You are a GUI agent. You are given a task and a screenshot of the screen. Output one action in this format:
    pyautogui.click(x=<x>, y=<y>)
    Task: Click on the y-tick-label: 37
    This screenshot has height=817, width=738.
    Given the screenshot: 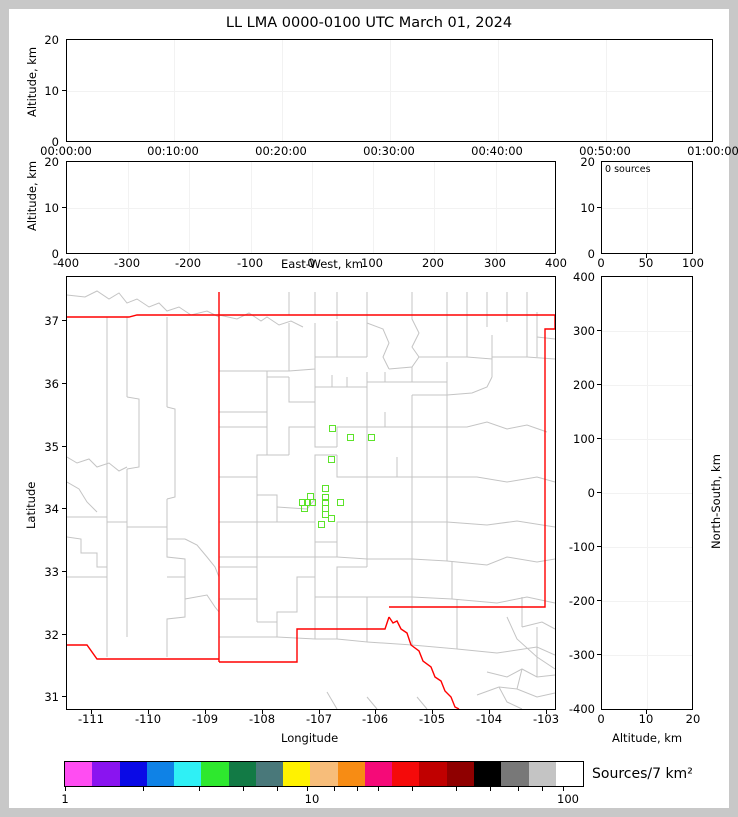 What is the action you would take?
    pyautogui.click(x=51, y=321)
    